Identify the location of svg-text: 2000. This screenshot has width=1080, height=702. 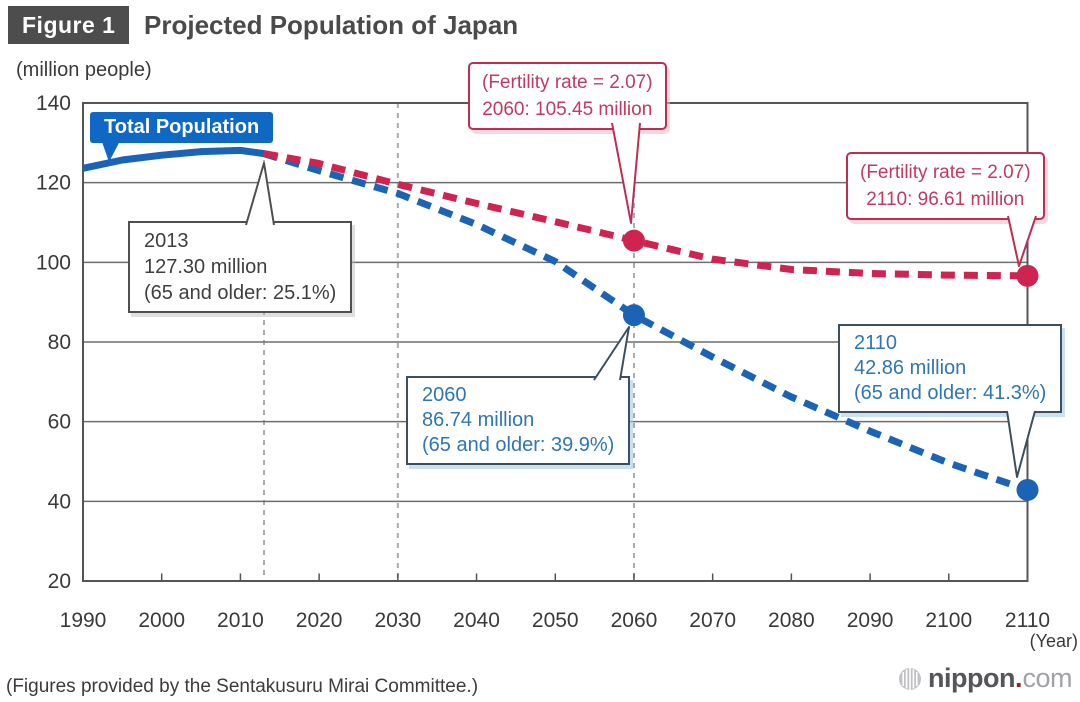
(161, 620).